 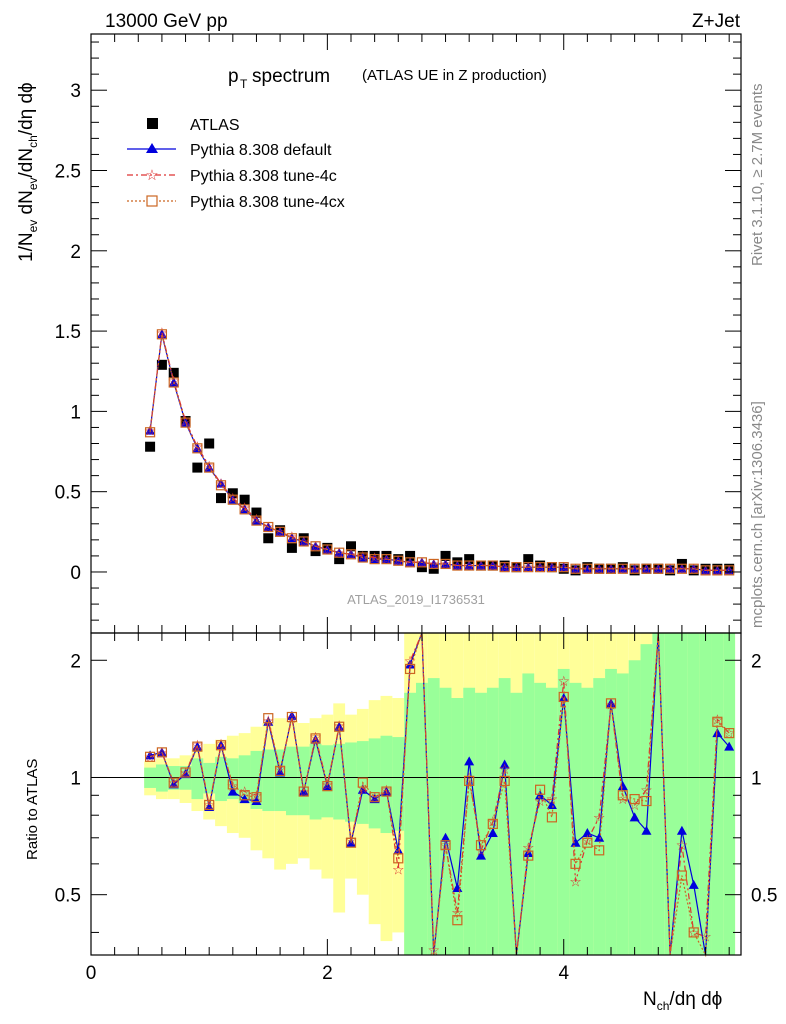 I want to click on legend-entry-default: Pythia 8.308 default, so click(x=229, y=150).